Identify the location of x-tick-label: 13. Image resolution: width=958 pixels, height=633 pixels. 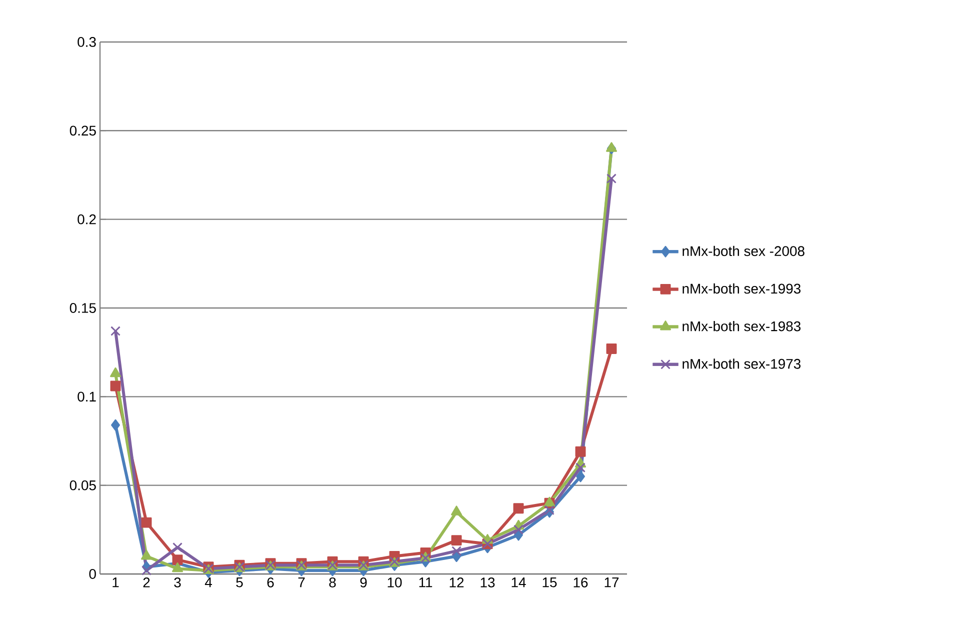
(487, 583).